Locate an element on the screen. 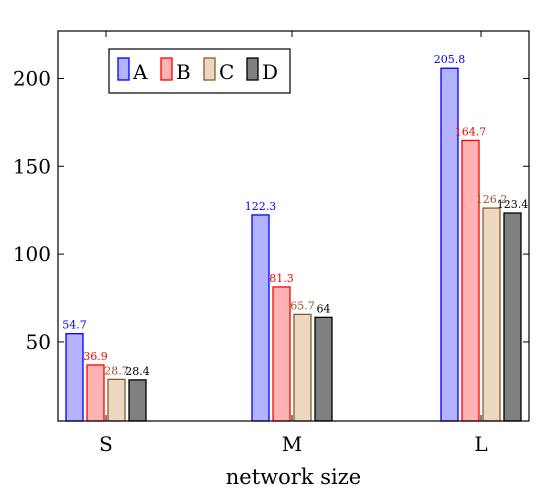 The width and height of the screenshot is (550, 501). legend-label-A: A is located at coordinates (140, 72).